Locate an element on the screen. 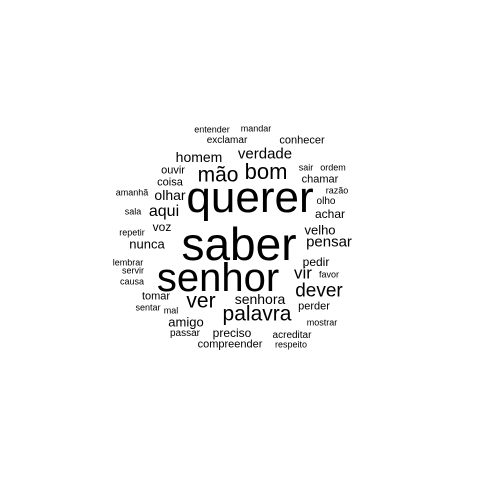 The height and width of the screenshot is (480, 480). word-32: mandar is located at coordinates (256, 128).